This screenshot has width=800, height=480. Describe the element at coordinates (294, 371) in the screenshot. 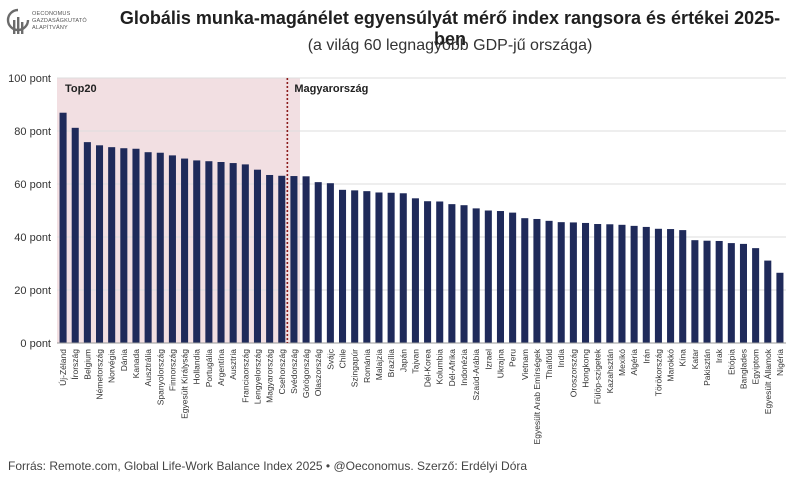

I see `x-tick-label: Svédország` at that location.